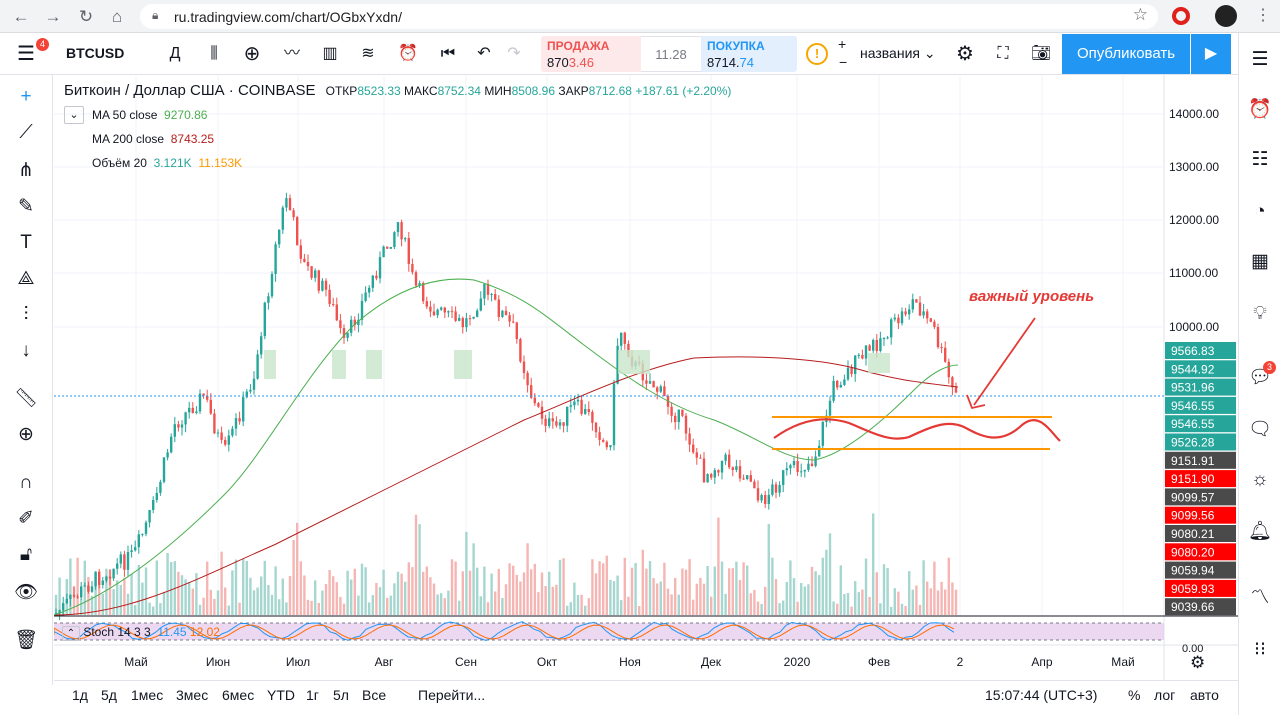 The image size is (1280, 715). Describe the element at coordinates (1260, 211) in the screenshot. I see `hotlists-icon: ◔` at that location.